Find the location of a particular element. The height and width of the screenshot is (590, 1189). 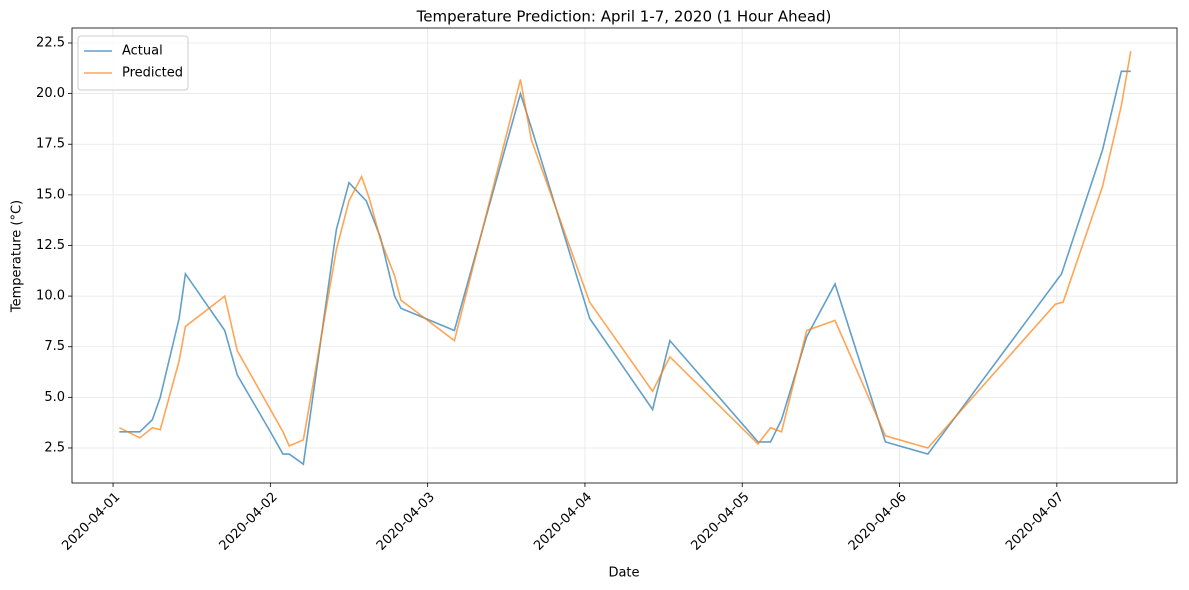

x-tick-label: 2020-04-06 is located at coordinates (878, 522).